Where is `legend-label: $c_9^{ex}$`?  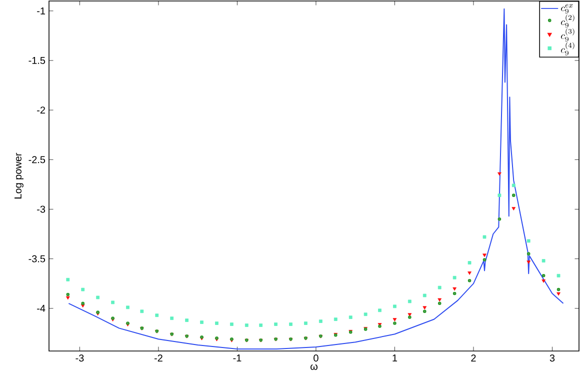 legend-label: $c_9^{ex}$ is located at coordinates (567, 9).